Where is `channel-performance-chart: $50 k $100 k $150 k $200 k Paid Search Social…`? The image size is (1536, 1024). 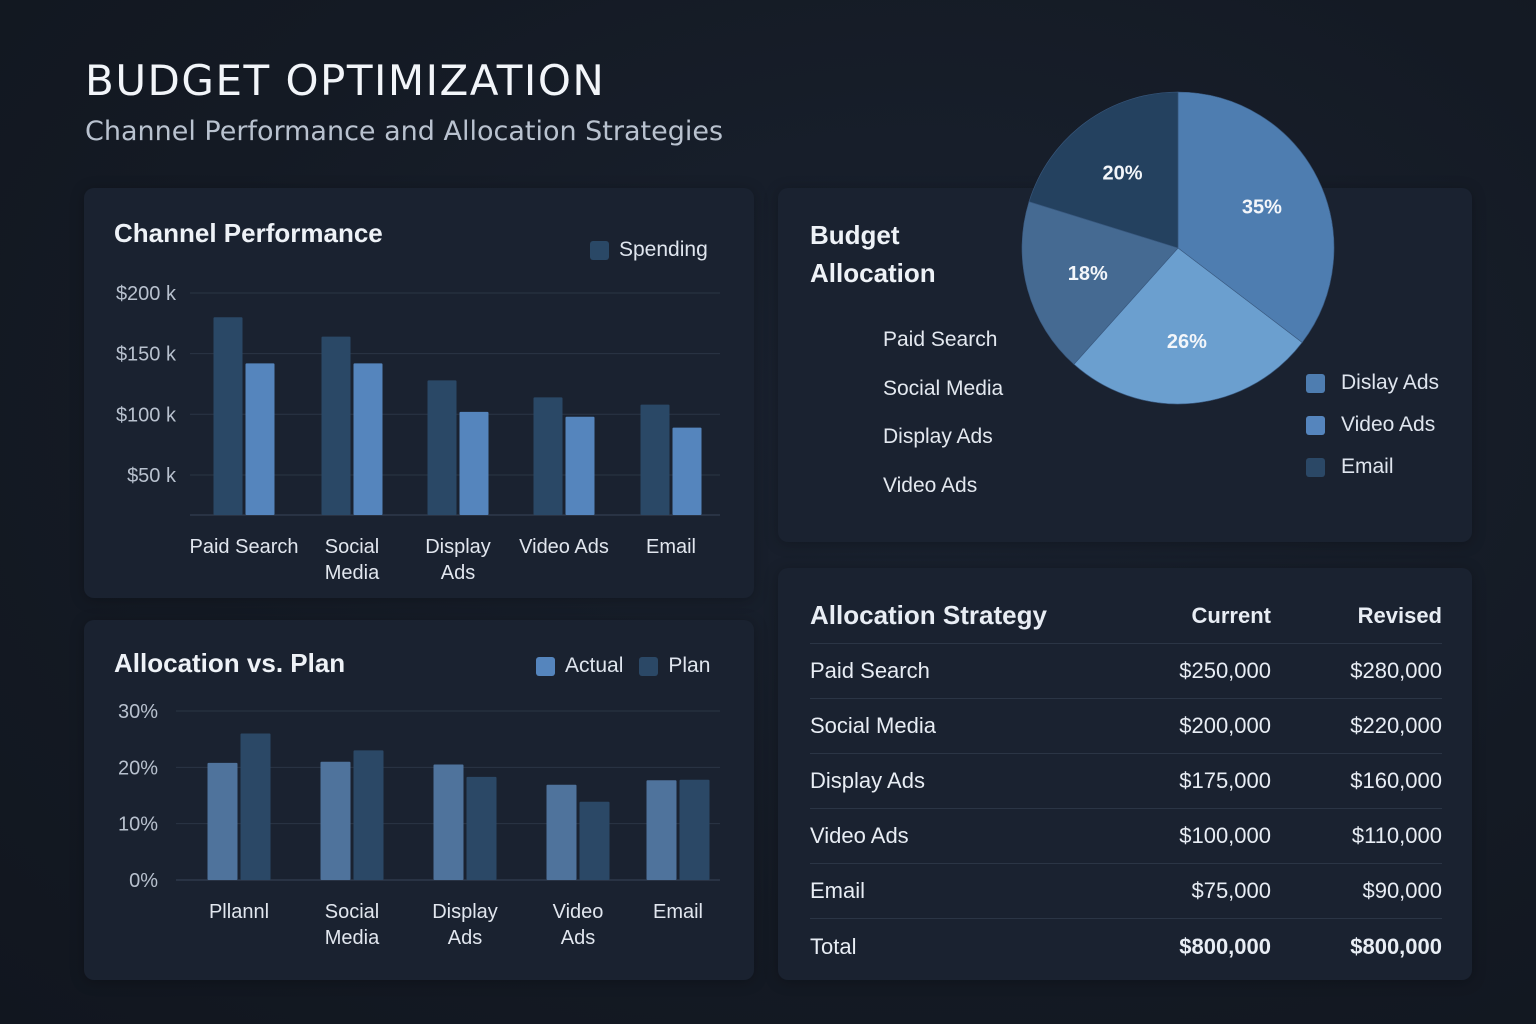
channel-performance-chart: $50 k $100 k $150 k $200 k Paid Search Social… is located at coordinates (418, 433).